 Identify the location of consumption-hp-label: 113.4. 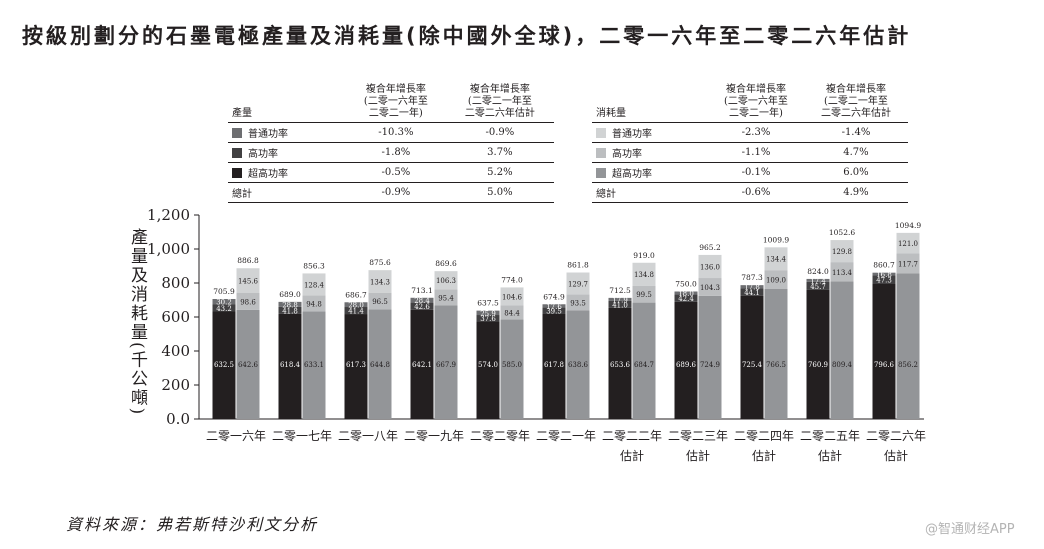
(842, 273).